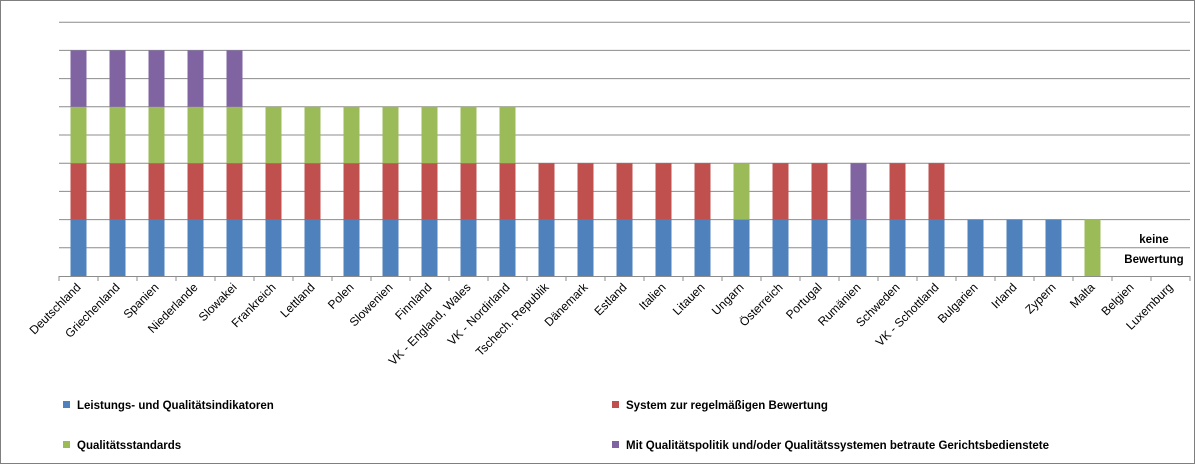  What do you see at coordinates (1153, 240) in the screenshot?
I see `annotation-line1: keine` at bounding box center [1153, 240].